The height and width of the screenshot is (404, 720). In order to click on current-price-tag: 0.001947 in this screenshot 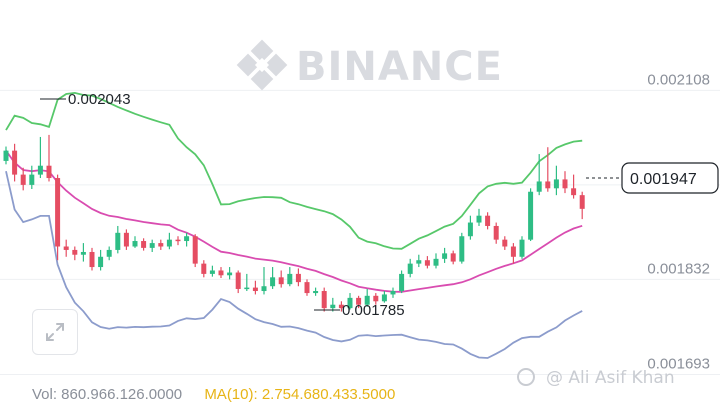, I will do `click(652, 178)`.